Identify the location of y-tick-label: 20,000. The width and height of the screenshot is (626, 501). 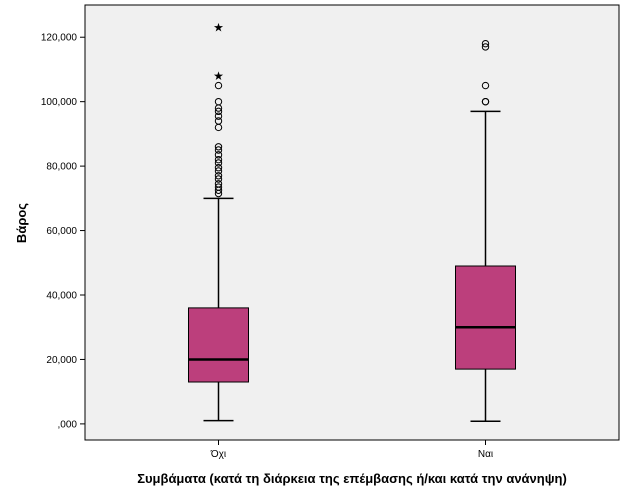
(61, 360).